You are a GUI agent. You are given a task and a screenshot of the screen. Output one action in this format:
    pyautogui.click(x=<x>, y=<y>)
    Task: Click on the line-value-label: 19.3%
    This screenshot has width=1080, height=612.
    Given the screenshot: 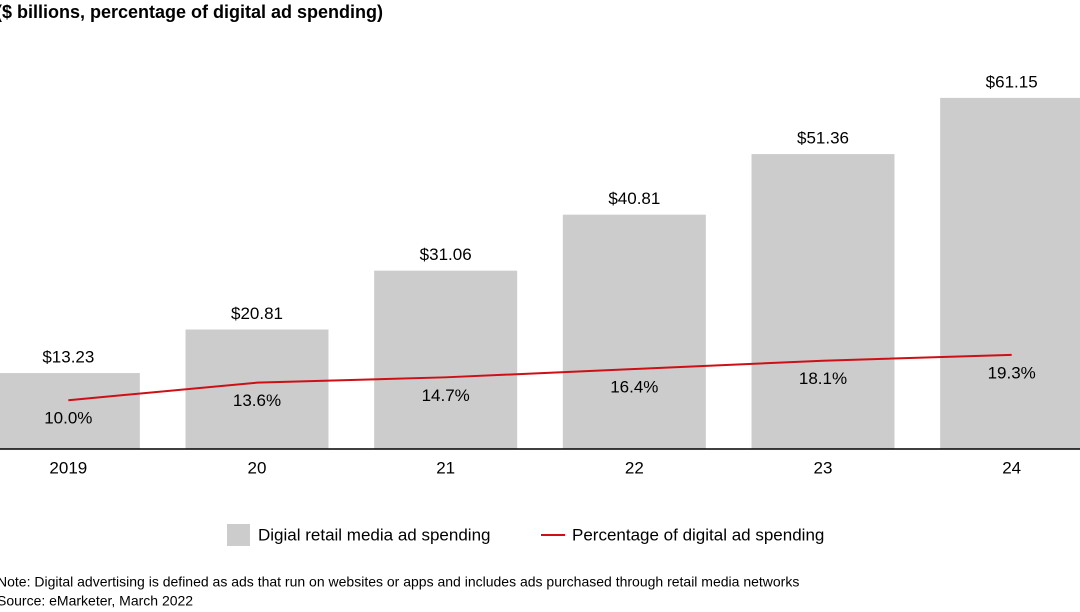 What is the action you would take?
    pyautogui.click(x=1012, y=372)
    